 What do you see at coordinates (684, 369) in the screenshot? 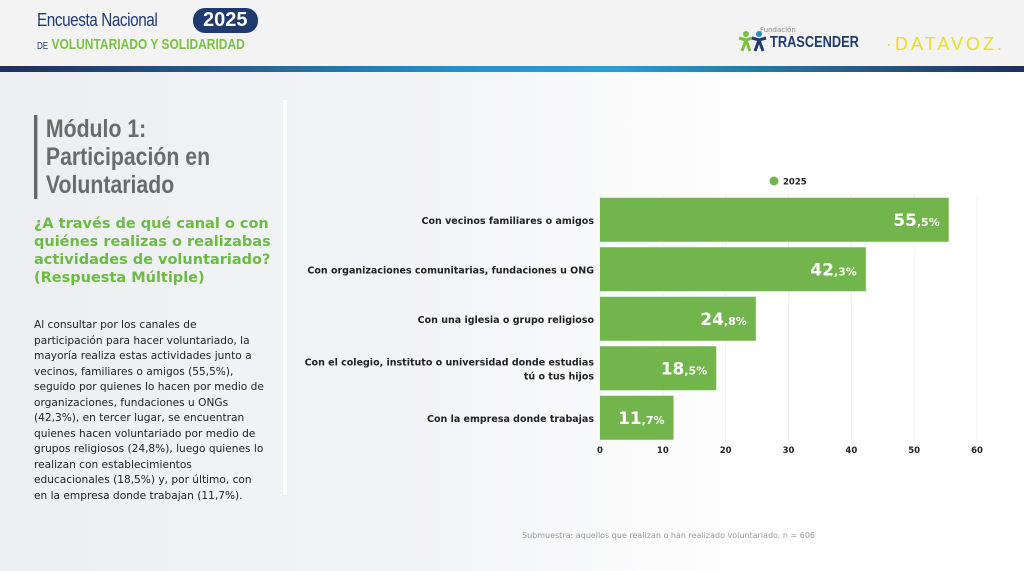
I see `bar-value-label: 18,5%` at bounding box center [684, 369].